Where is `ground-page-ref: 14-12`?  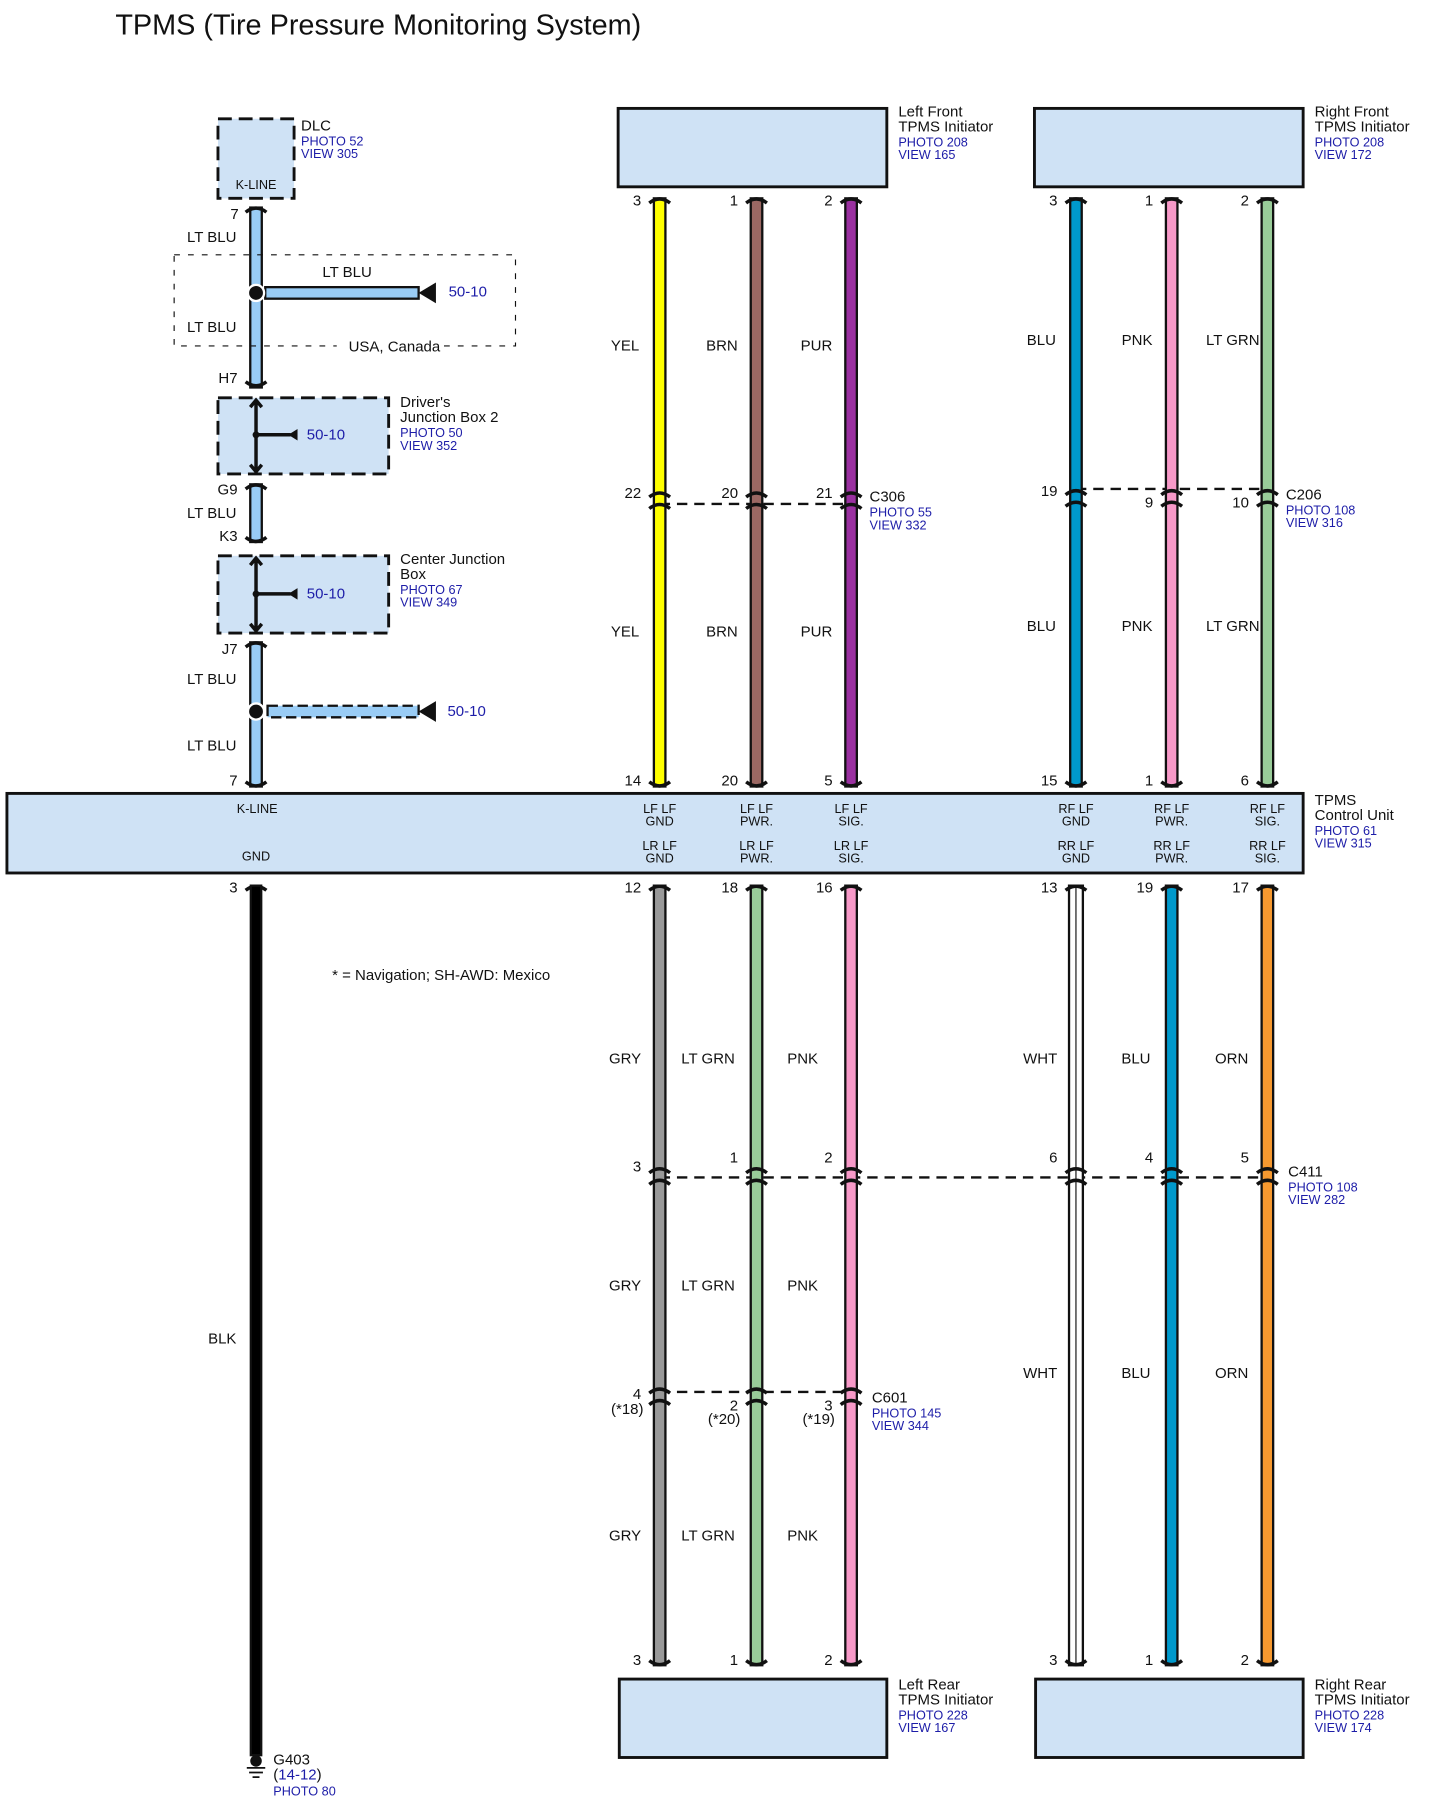
ground-page-ref: 14-12 is located at coordinates (297, 1774).